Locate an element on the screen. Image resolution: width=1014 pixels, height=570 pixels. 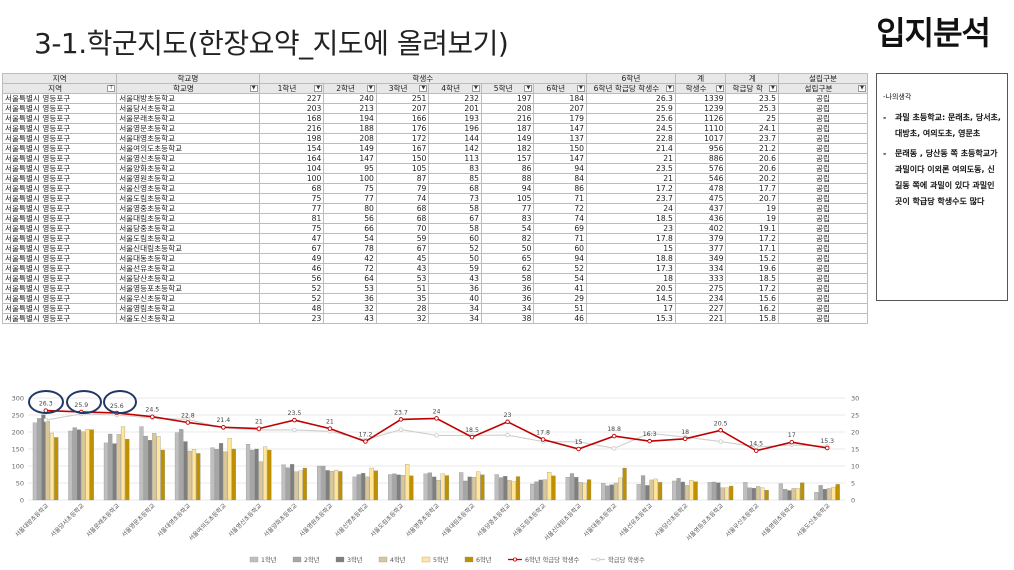
table-cell: 86 is located at coordinates (560, 188).